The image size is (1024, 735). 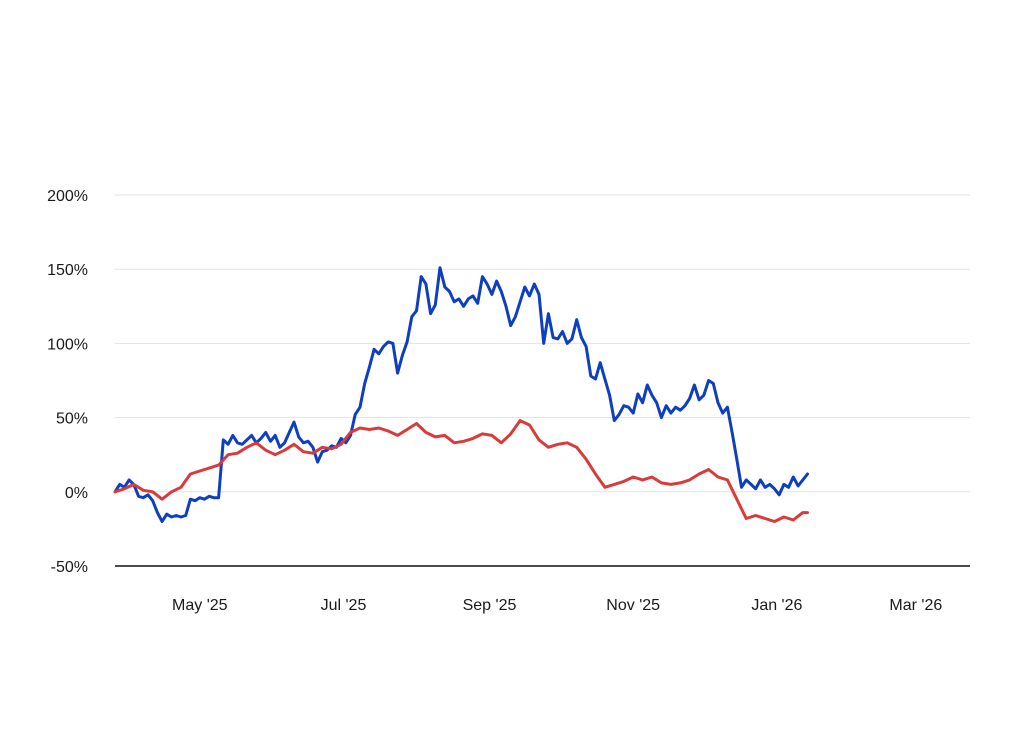 I want to click on y-tick-label: 0%, so click(x=76, y=493).